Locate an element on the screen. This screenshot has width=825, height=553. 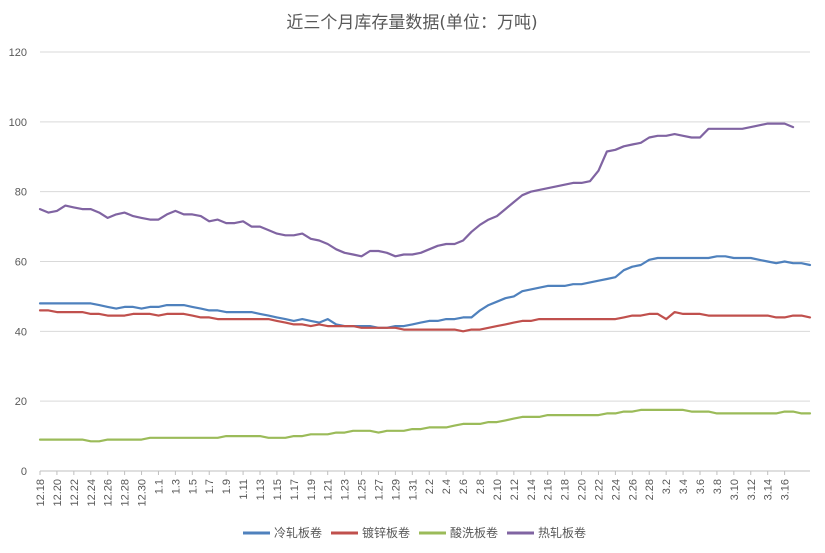
y-tick-label: 120 is located at coordinates (18, 53).